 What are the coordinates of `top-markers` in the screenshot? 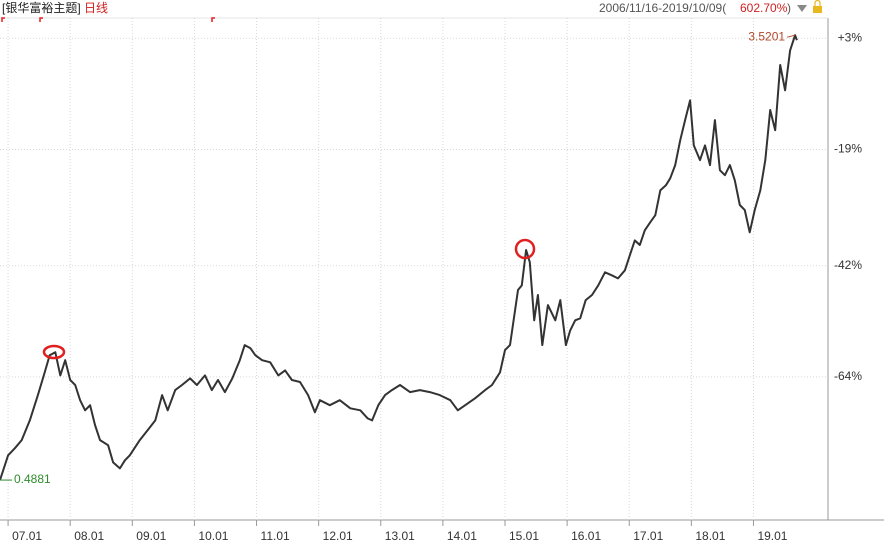 It's located at (108, 19).